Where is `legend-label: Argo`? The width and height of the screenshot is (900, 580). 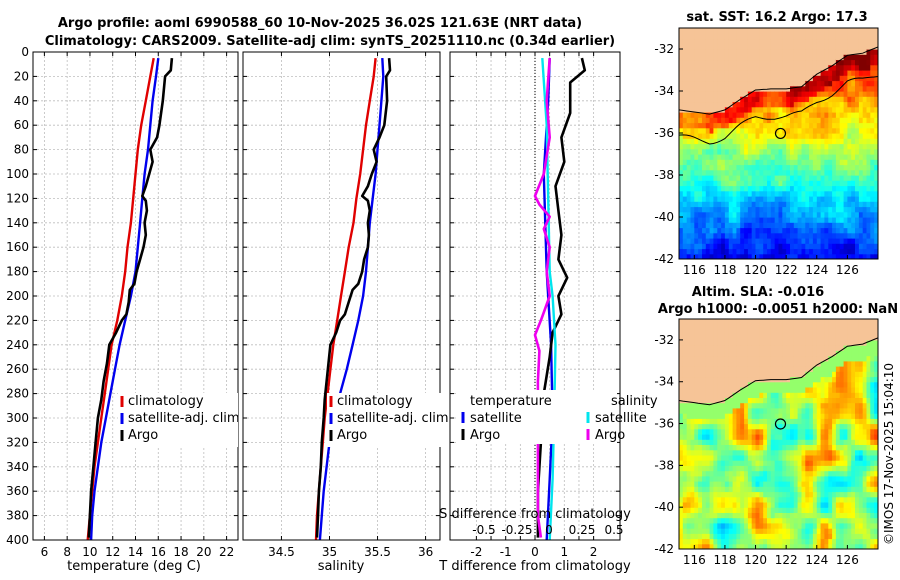 legend-label: Argo is located at coordinates (352, 435).